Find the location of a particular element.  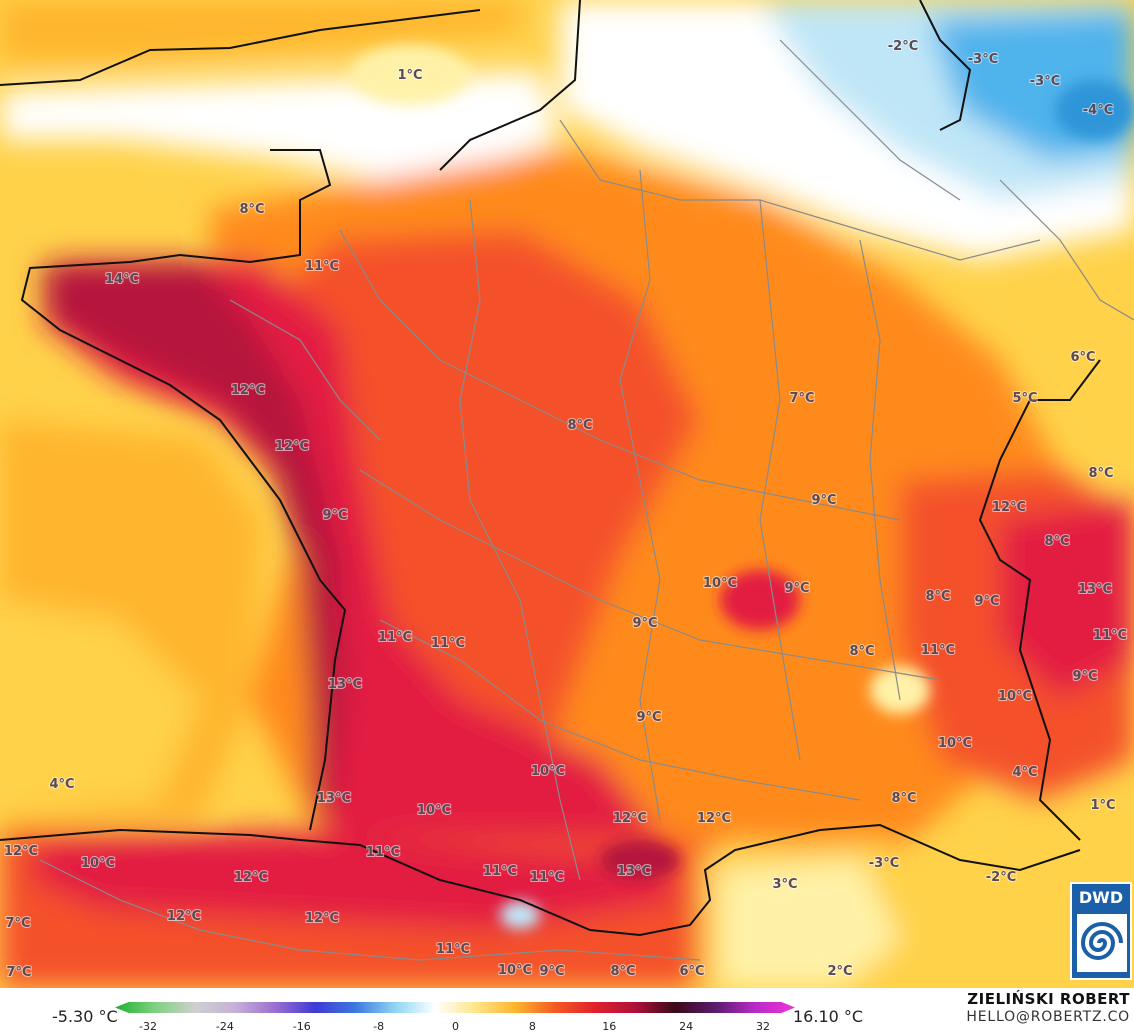

colorbar-tick: -16 is located at coordinates (301, 1026).